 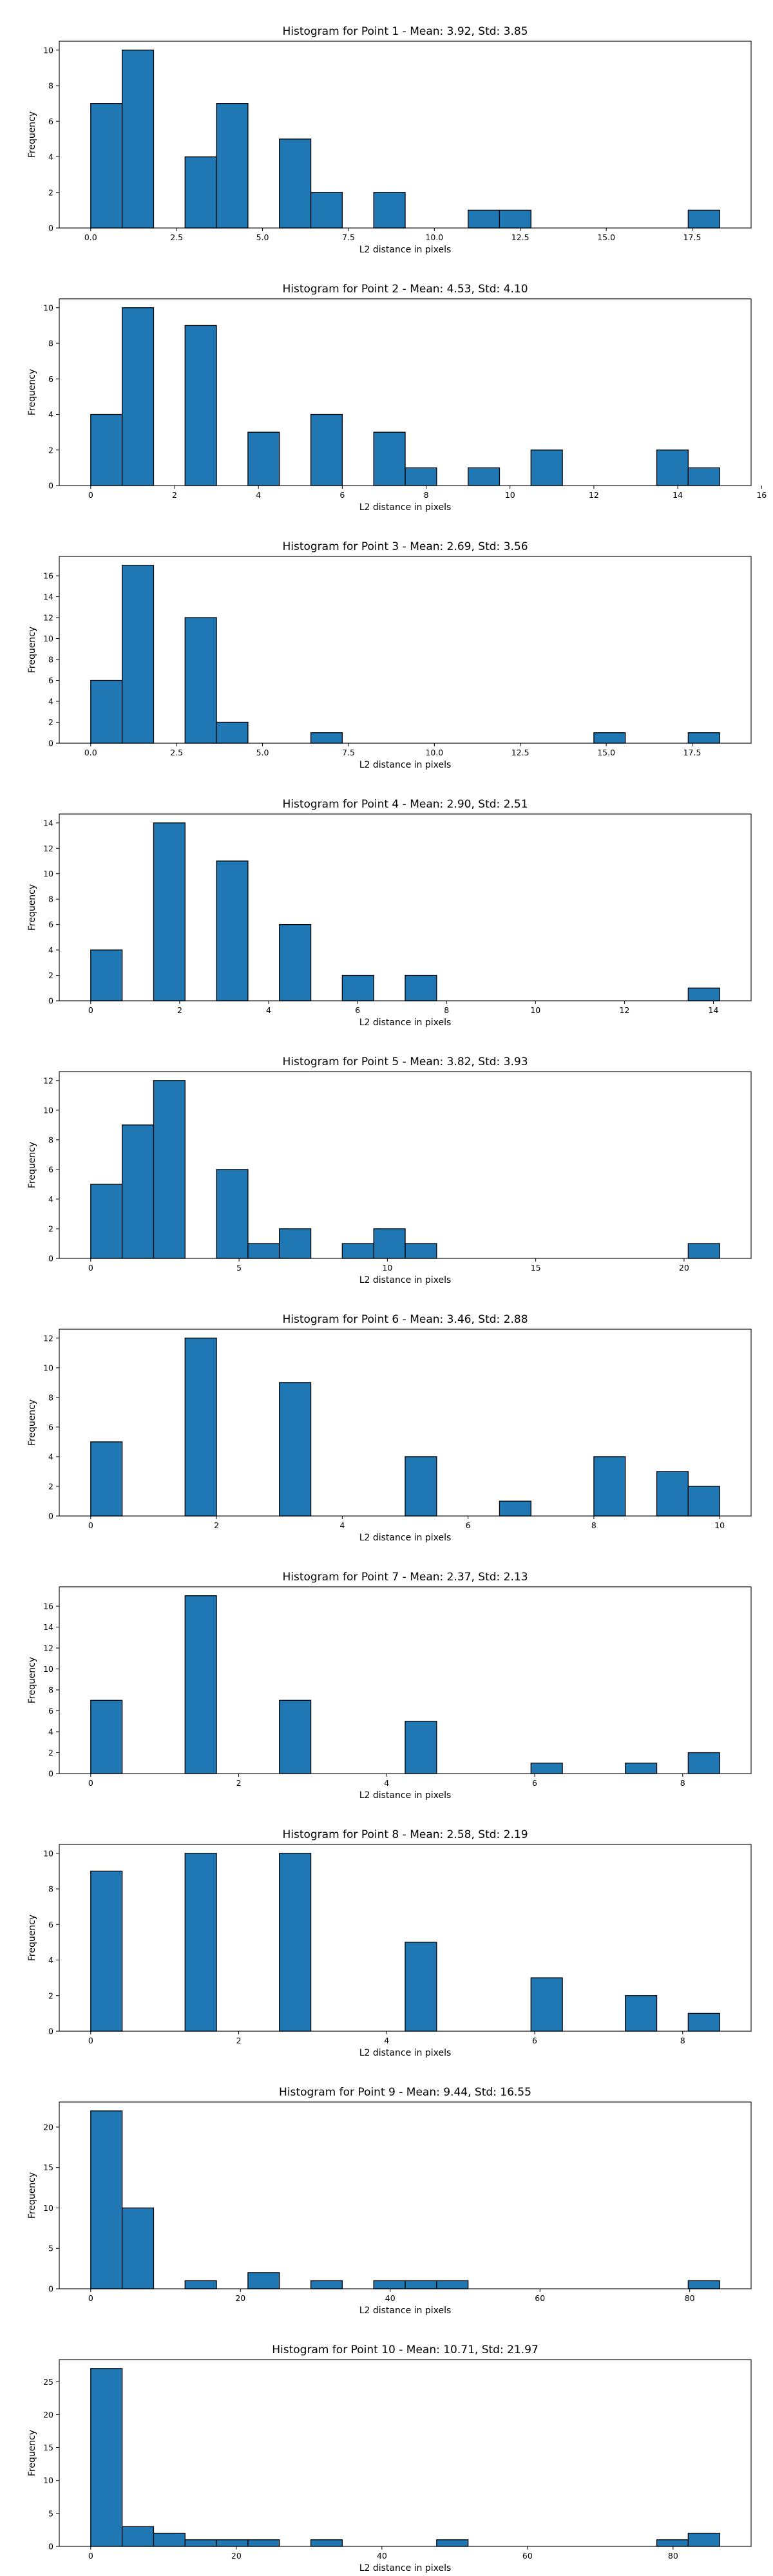 What do you see at coordinates (683, 1783) in the screenshot?
I see `x-tick-label: 8` at bounding box center [683, 1783].